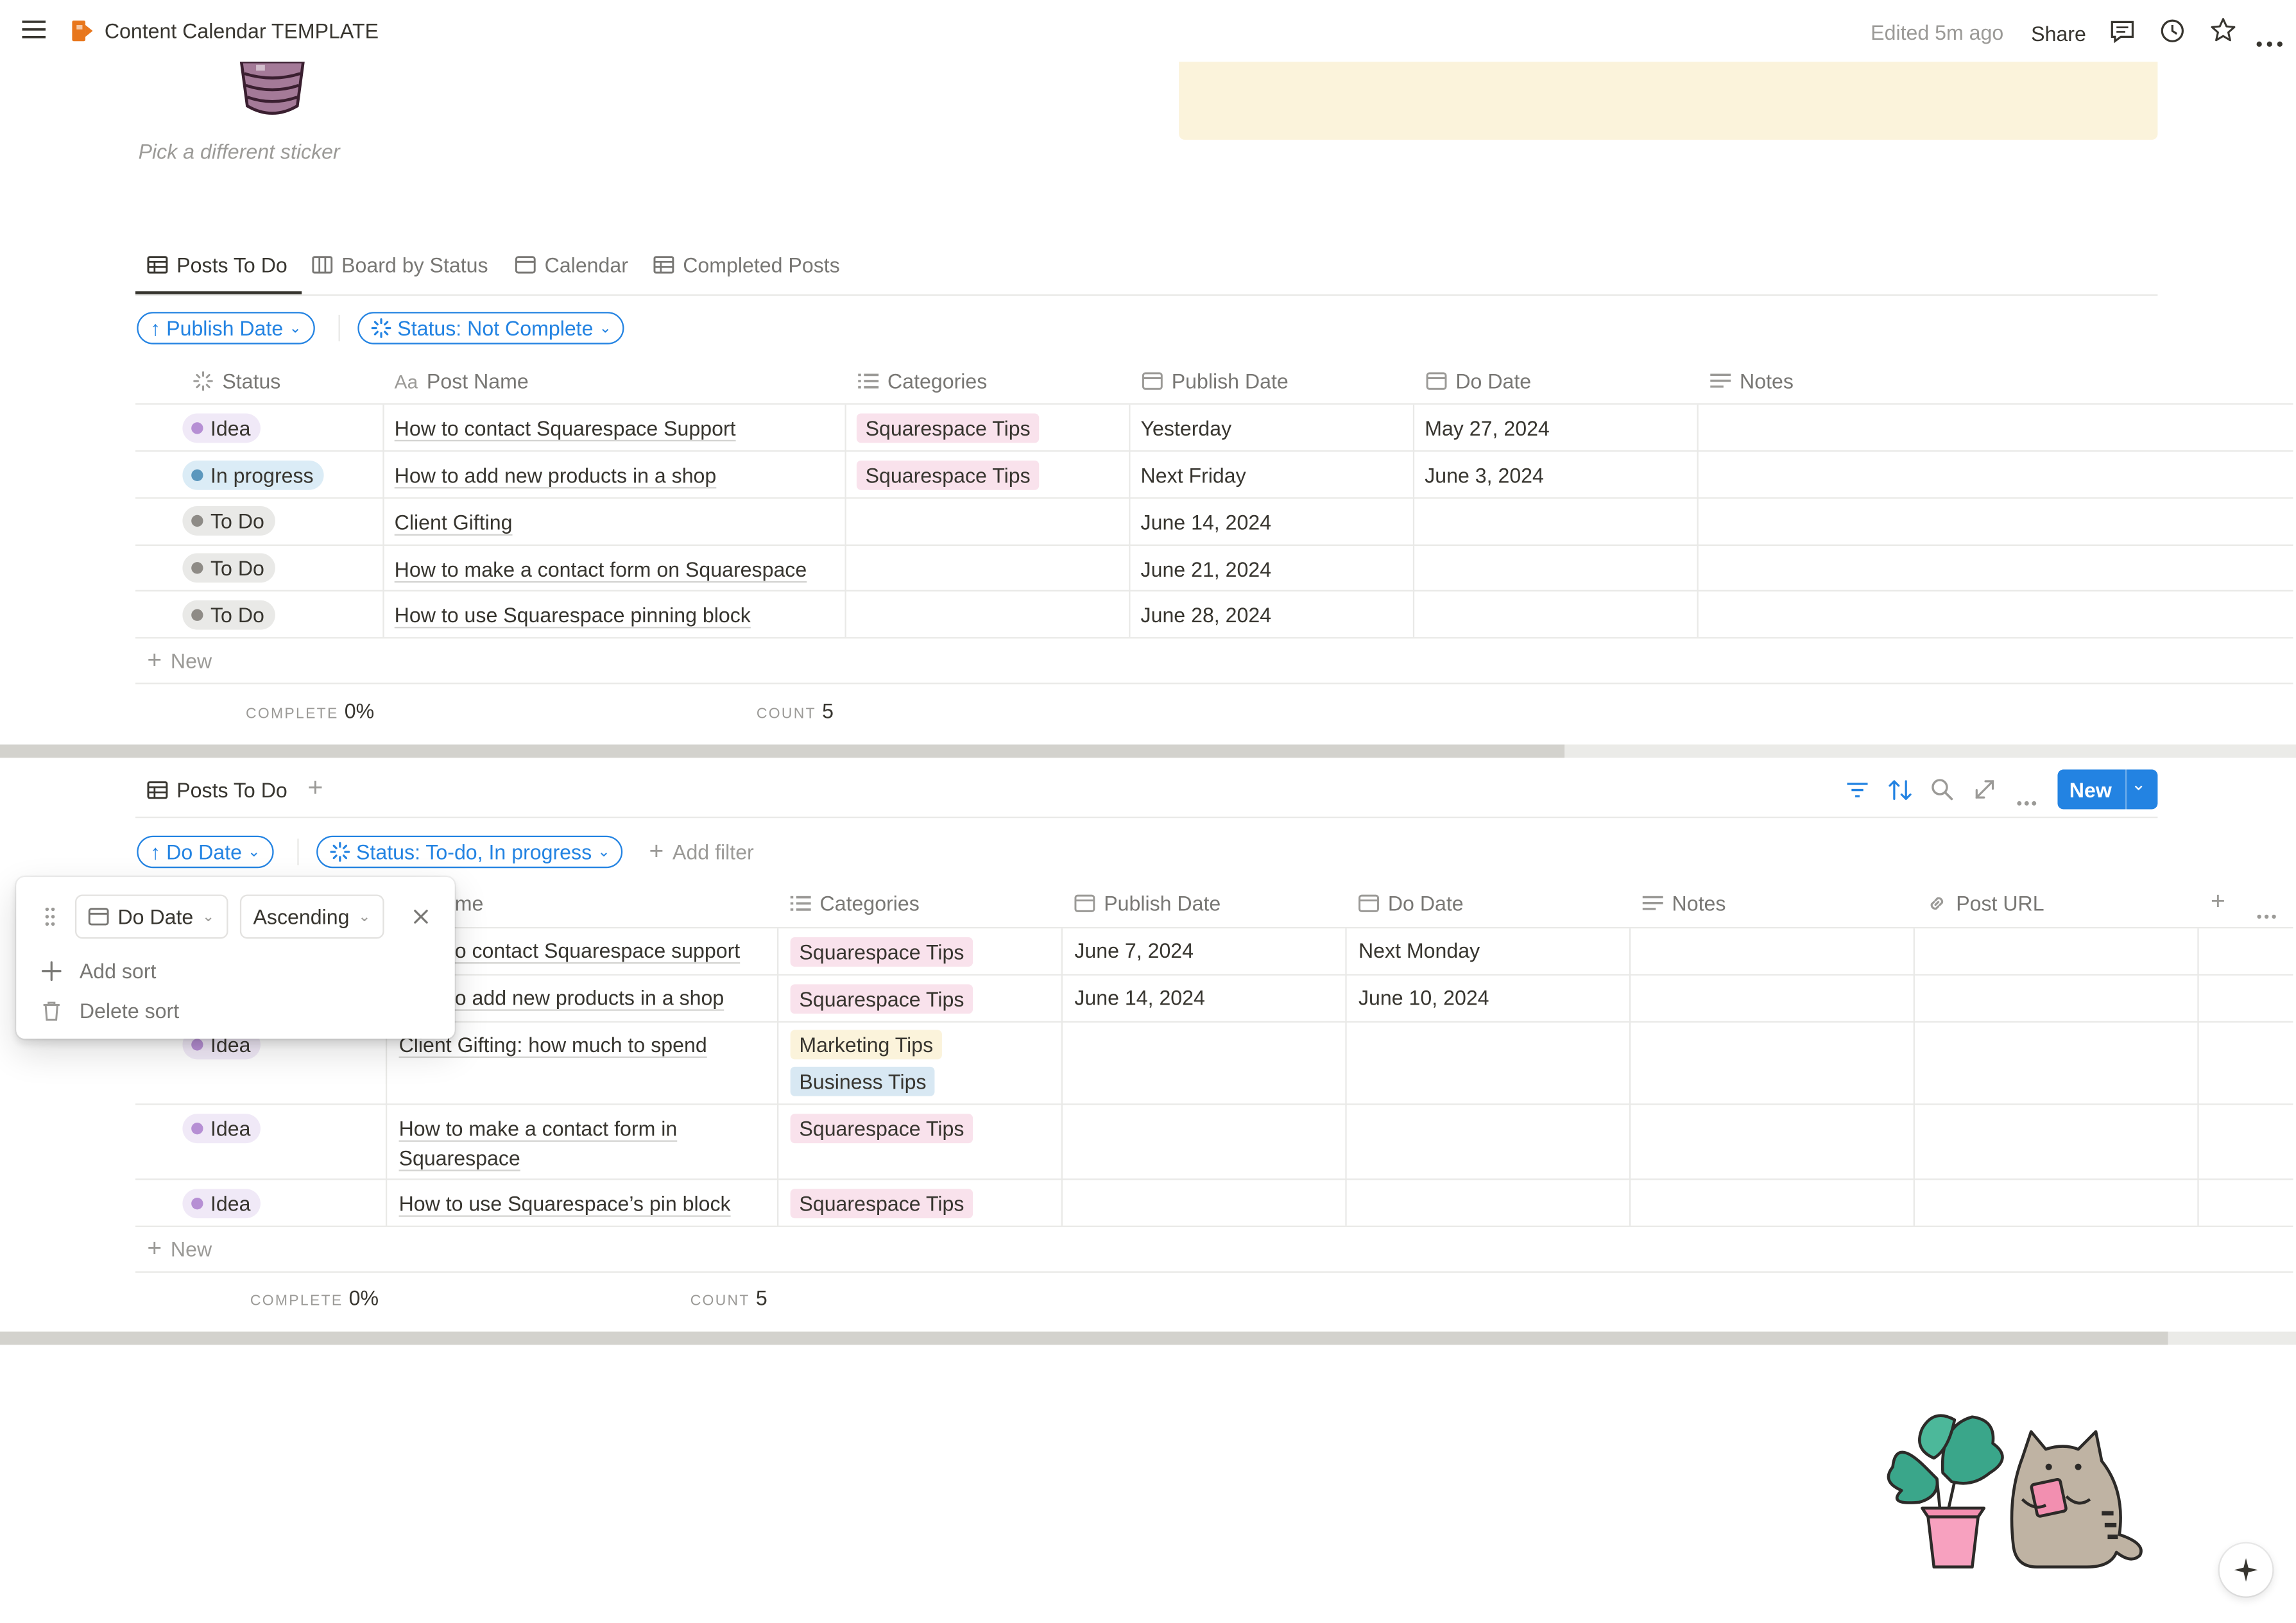 The image size is (2296, 1623). Describe the element at coordinates (421, 919) in the screenshot. I see `remove-sort-close-icon` at that location.